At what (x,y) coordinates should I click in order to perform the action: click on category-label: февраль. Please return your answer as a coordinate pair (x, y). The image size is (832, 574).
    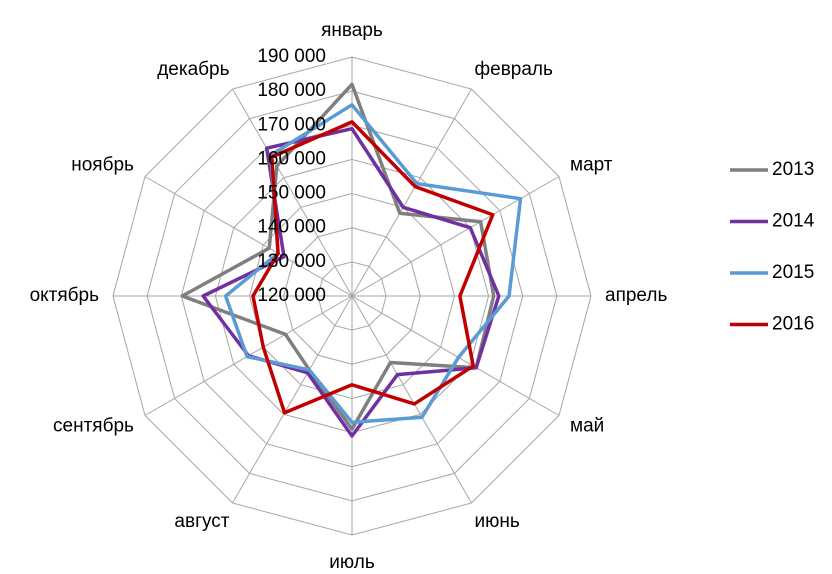
    Looking at the image, I should click on (514, 69).